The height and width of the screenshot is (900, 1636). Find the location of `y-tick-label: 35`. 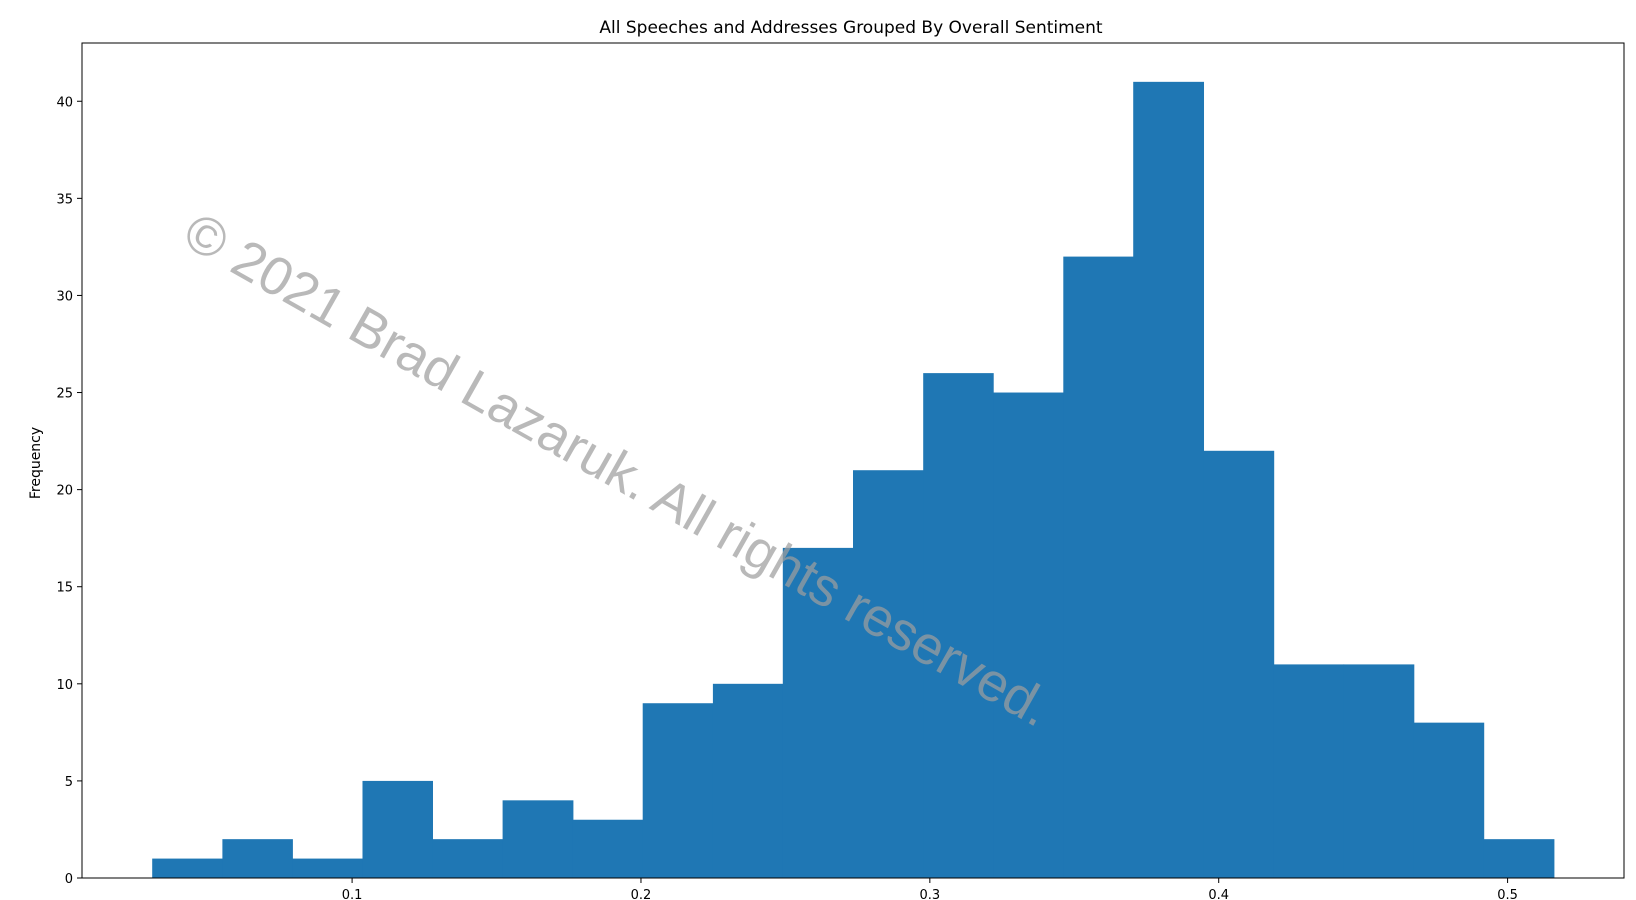

y-tick-label: 35 is located at coordinates (64, 199).